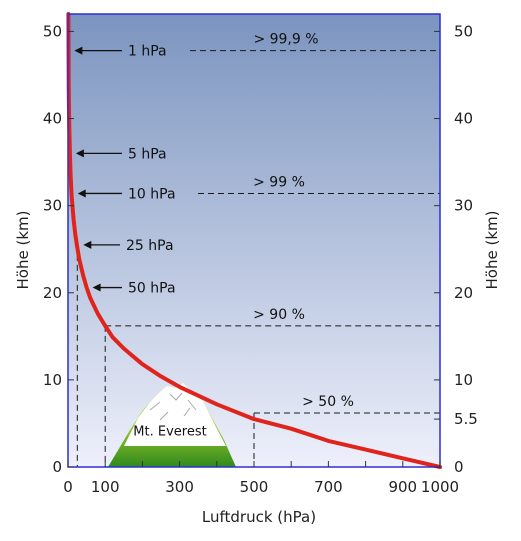  I want to click on x-tick-label: 1000, so click(440, 487).